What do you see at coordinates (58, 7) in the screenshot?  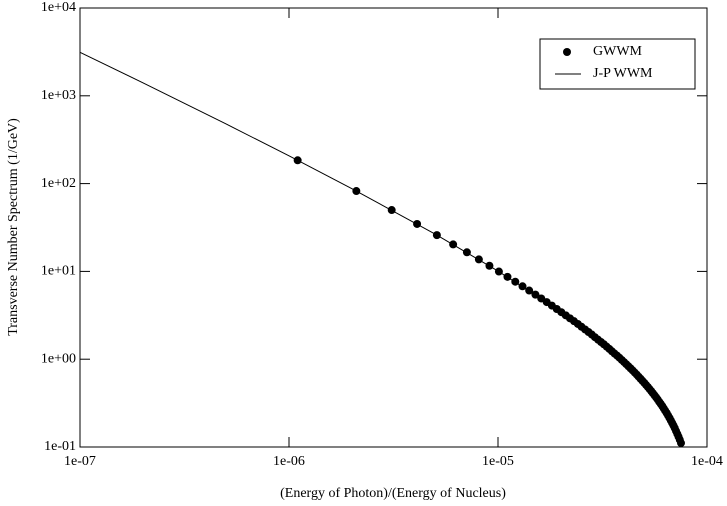 I see `y-tick-label: 1e+04` at bounding box center [58, 7].